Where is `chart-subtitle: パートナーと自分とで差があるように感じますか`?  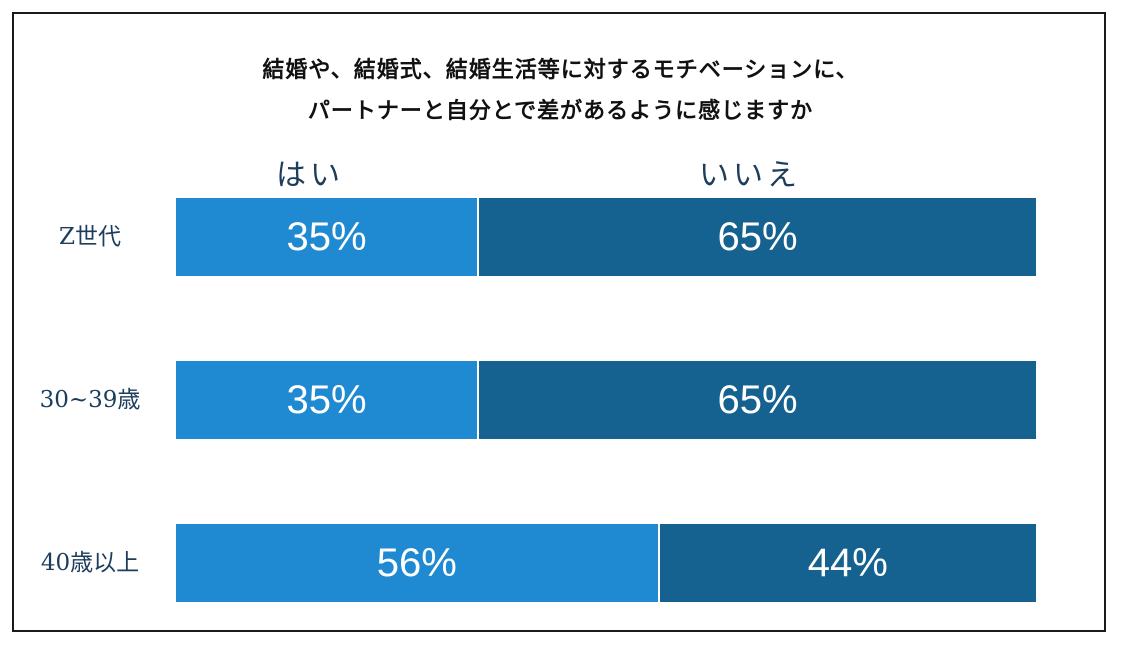
chart-subtitle: パートナーと自分とで差があるように感じますか is located at coordinates (560, 111).